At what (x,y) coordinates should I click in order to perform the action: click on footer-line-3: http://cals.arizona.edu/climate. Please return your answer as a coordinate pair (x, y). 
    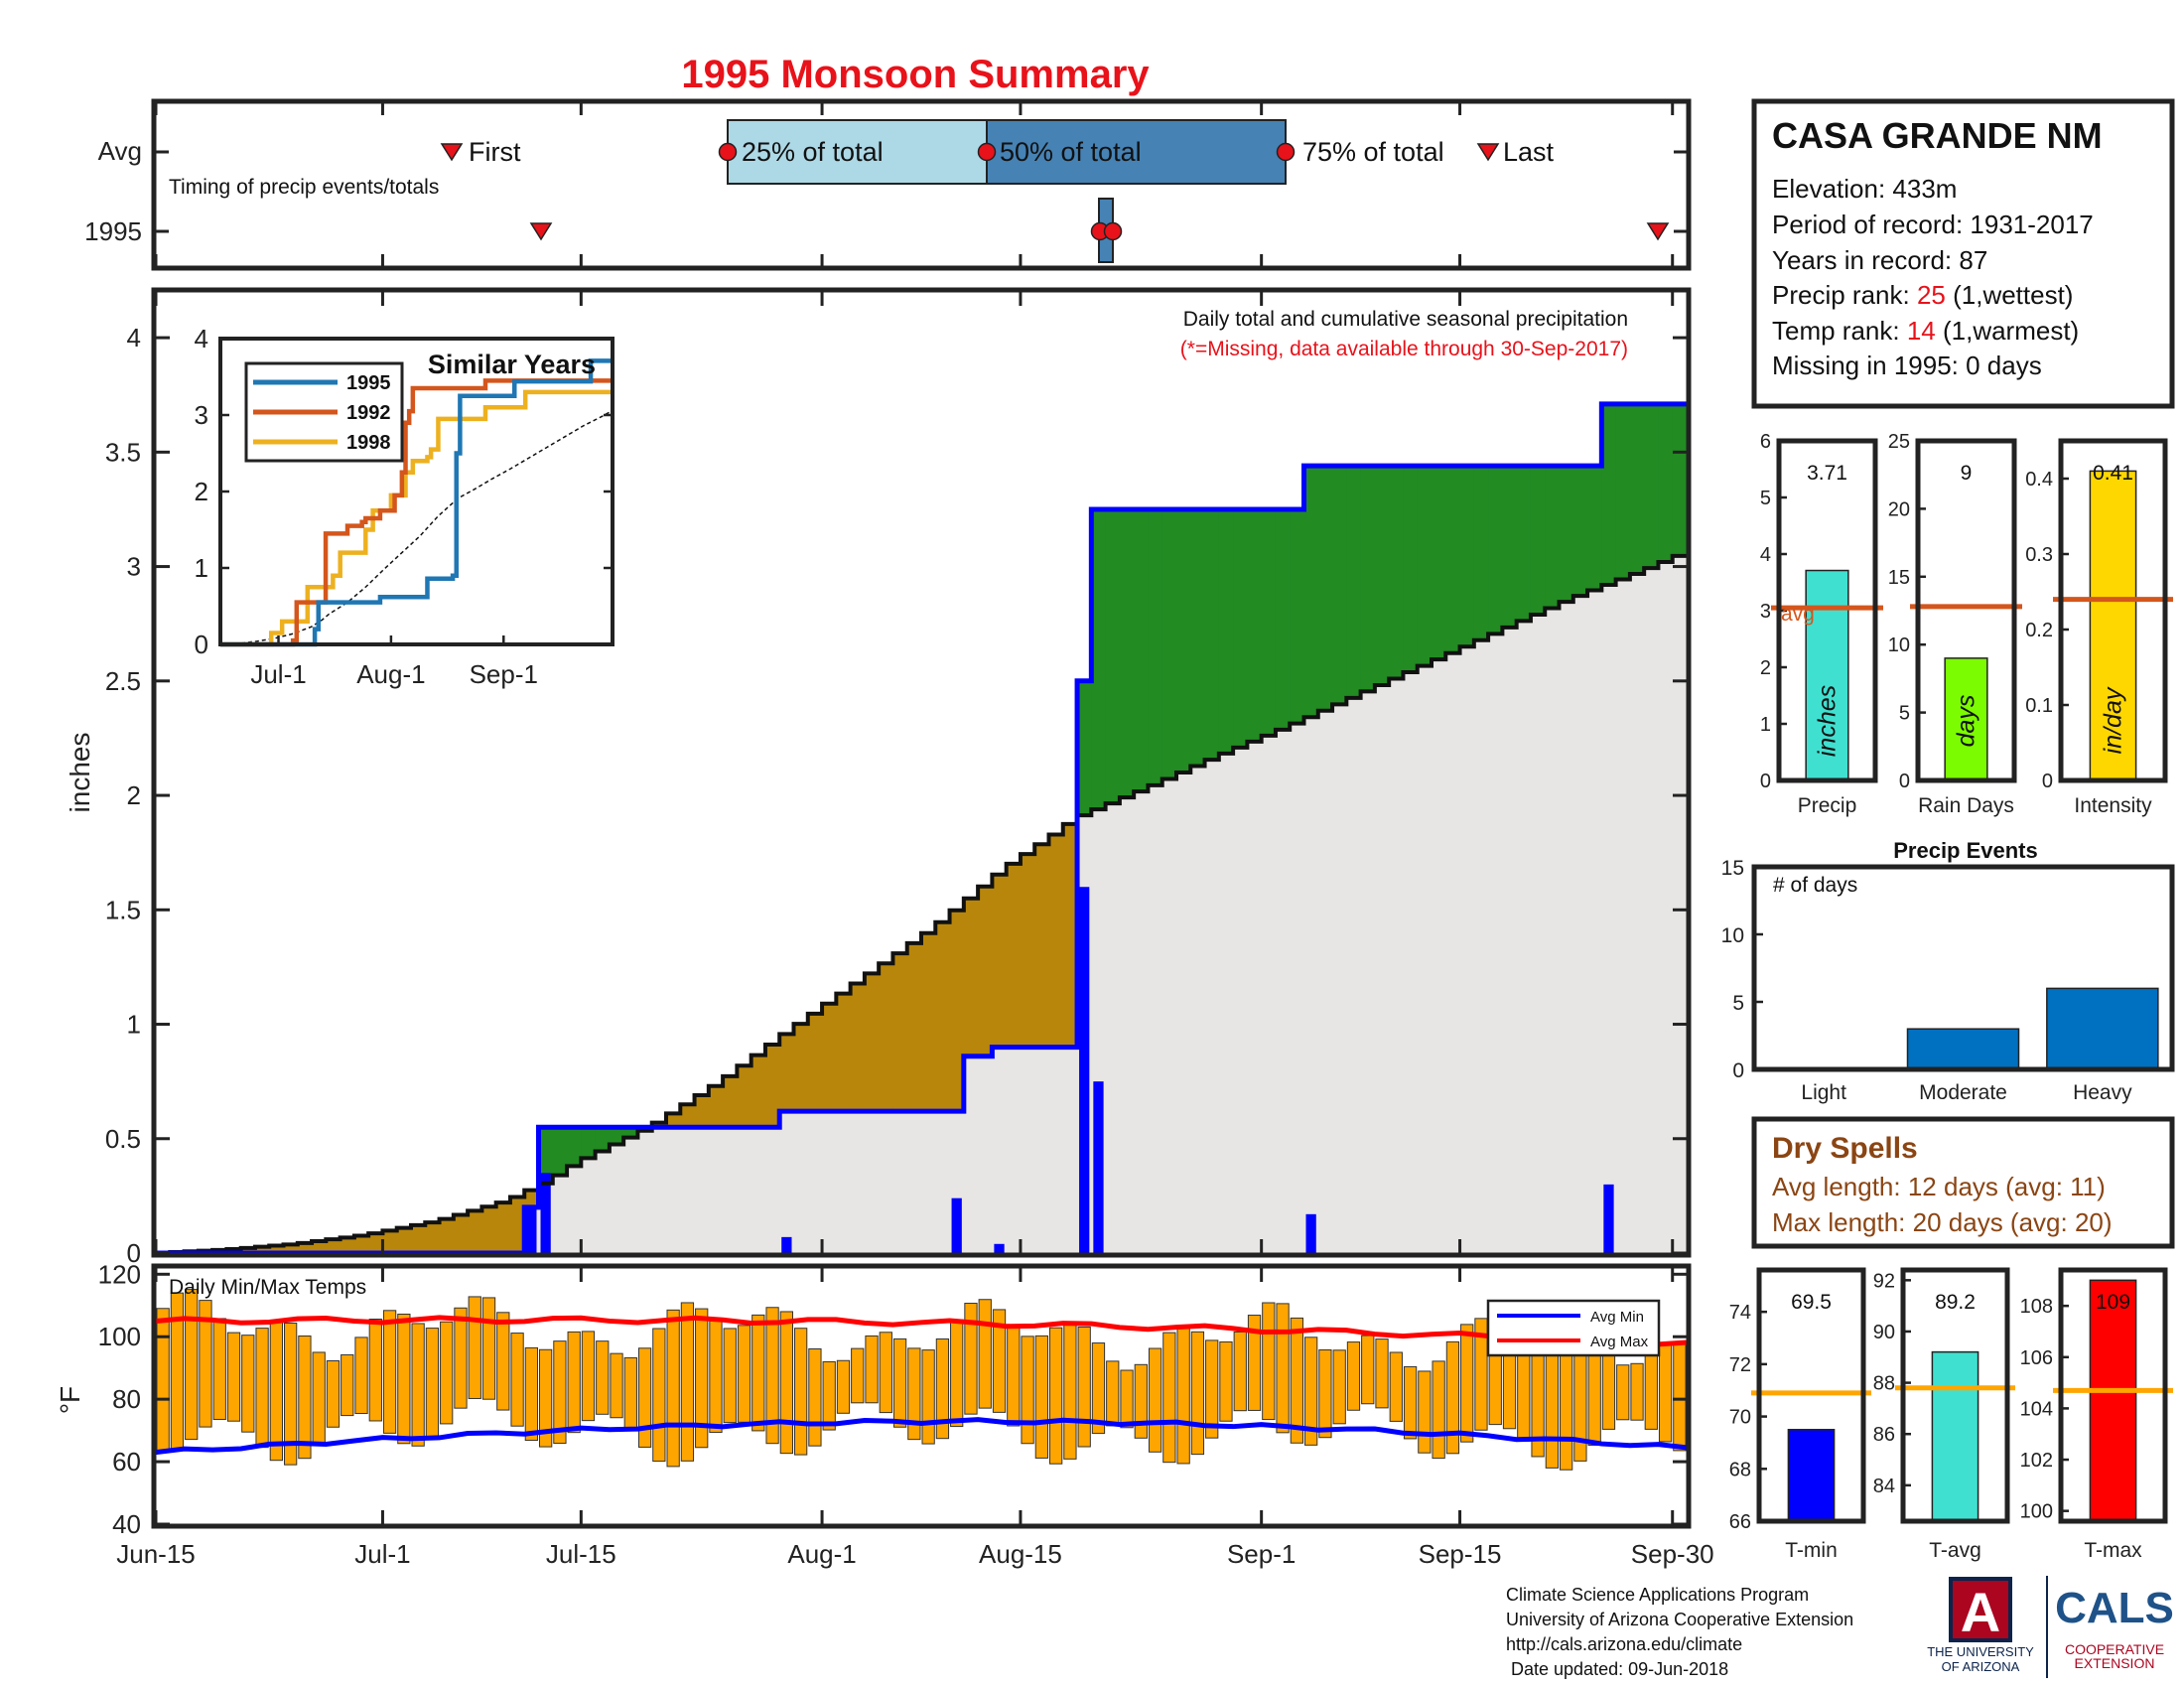
    Looking at the image, I should click on (1624, 1644).